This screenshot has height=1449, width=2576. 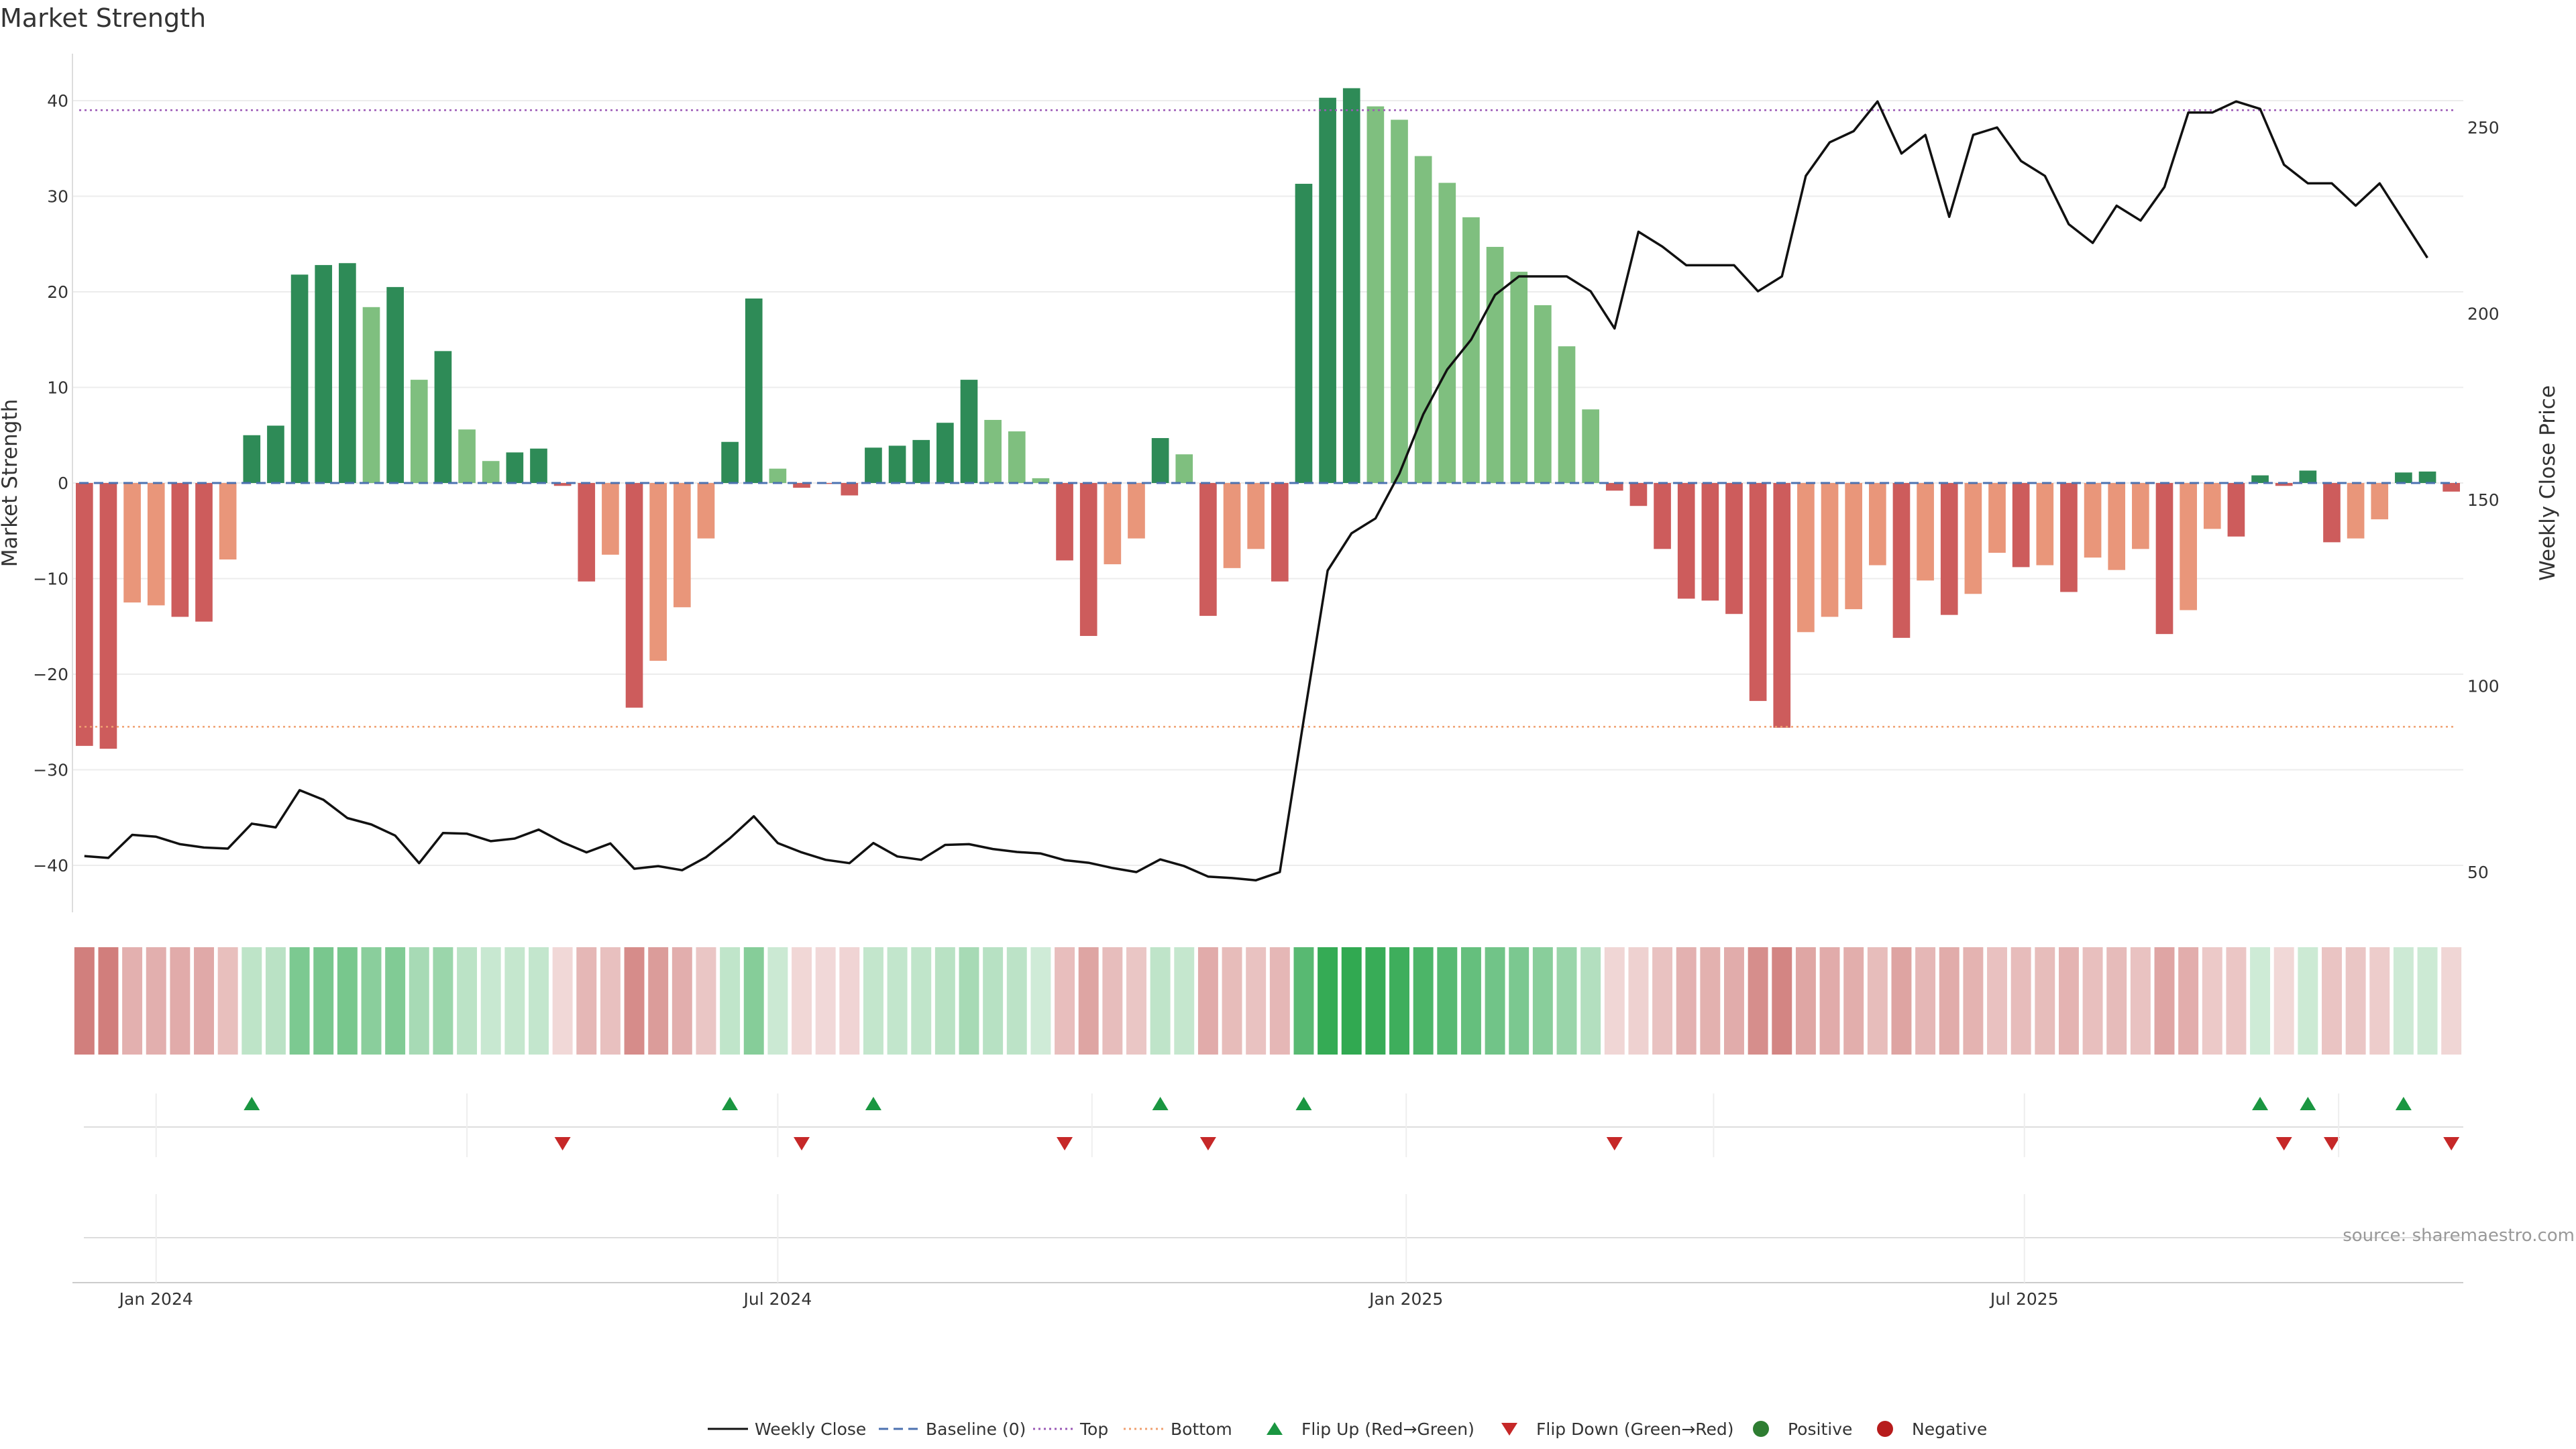 I want to click on x-tick-label: Jan 2025, so click(x=1405, y=1299).